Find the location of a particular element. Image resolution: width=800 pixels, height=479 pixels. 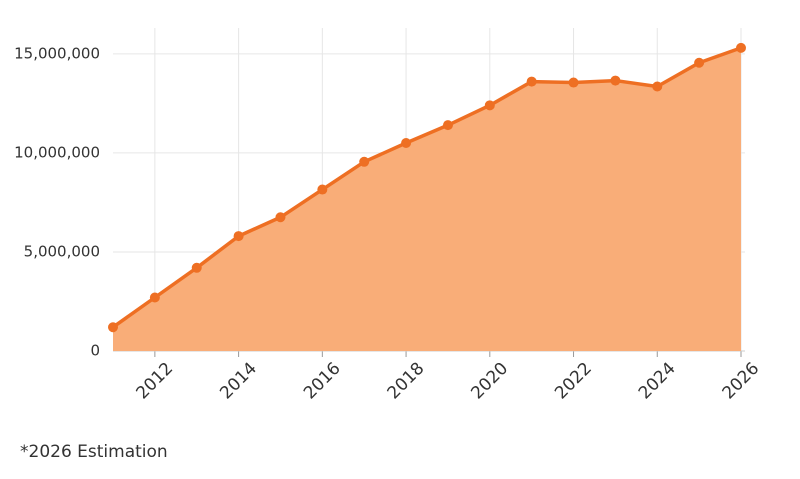

x-tick-label: 2024 is located at coordinates (657, 381).